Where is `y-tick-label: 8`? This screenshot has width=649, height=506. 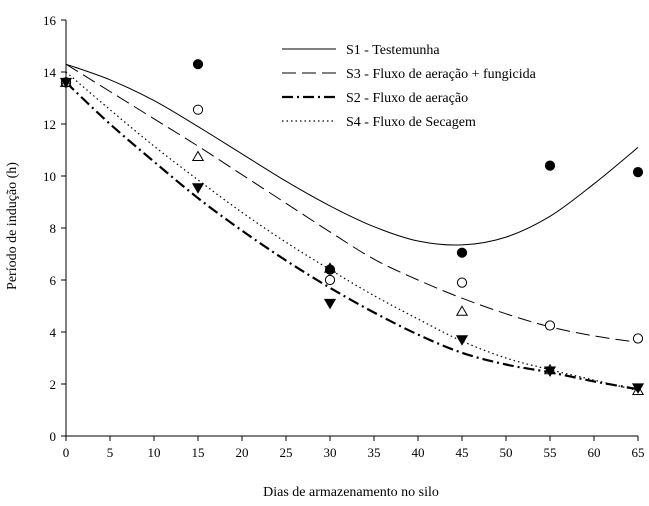
y-tick-label: 8 is located at coordinates (53, 228).